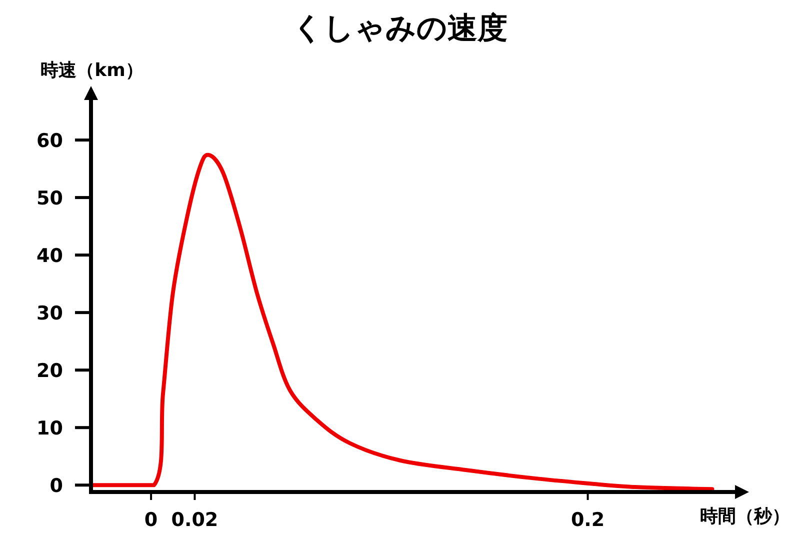  Describe the element at coordinates (151, 520) in the screenshot. I see `x-tick-label: 0` at that location.